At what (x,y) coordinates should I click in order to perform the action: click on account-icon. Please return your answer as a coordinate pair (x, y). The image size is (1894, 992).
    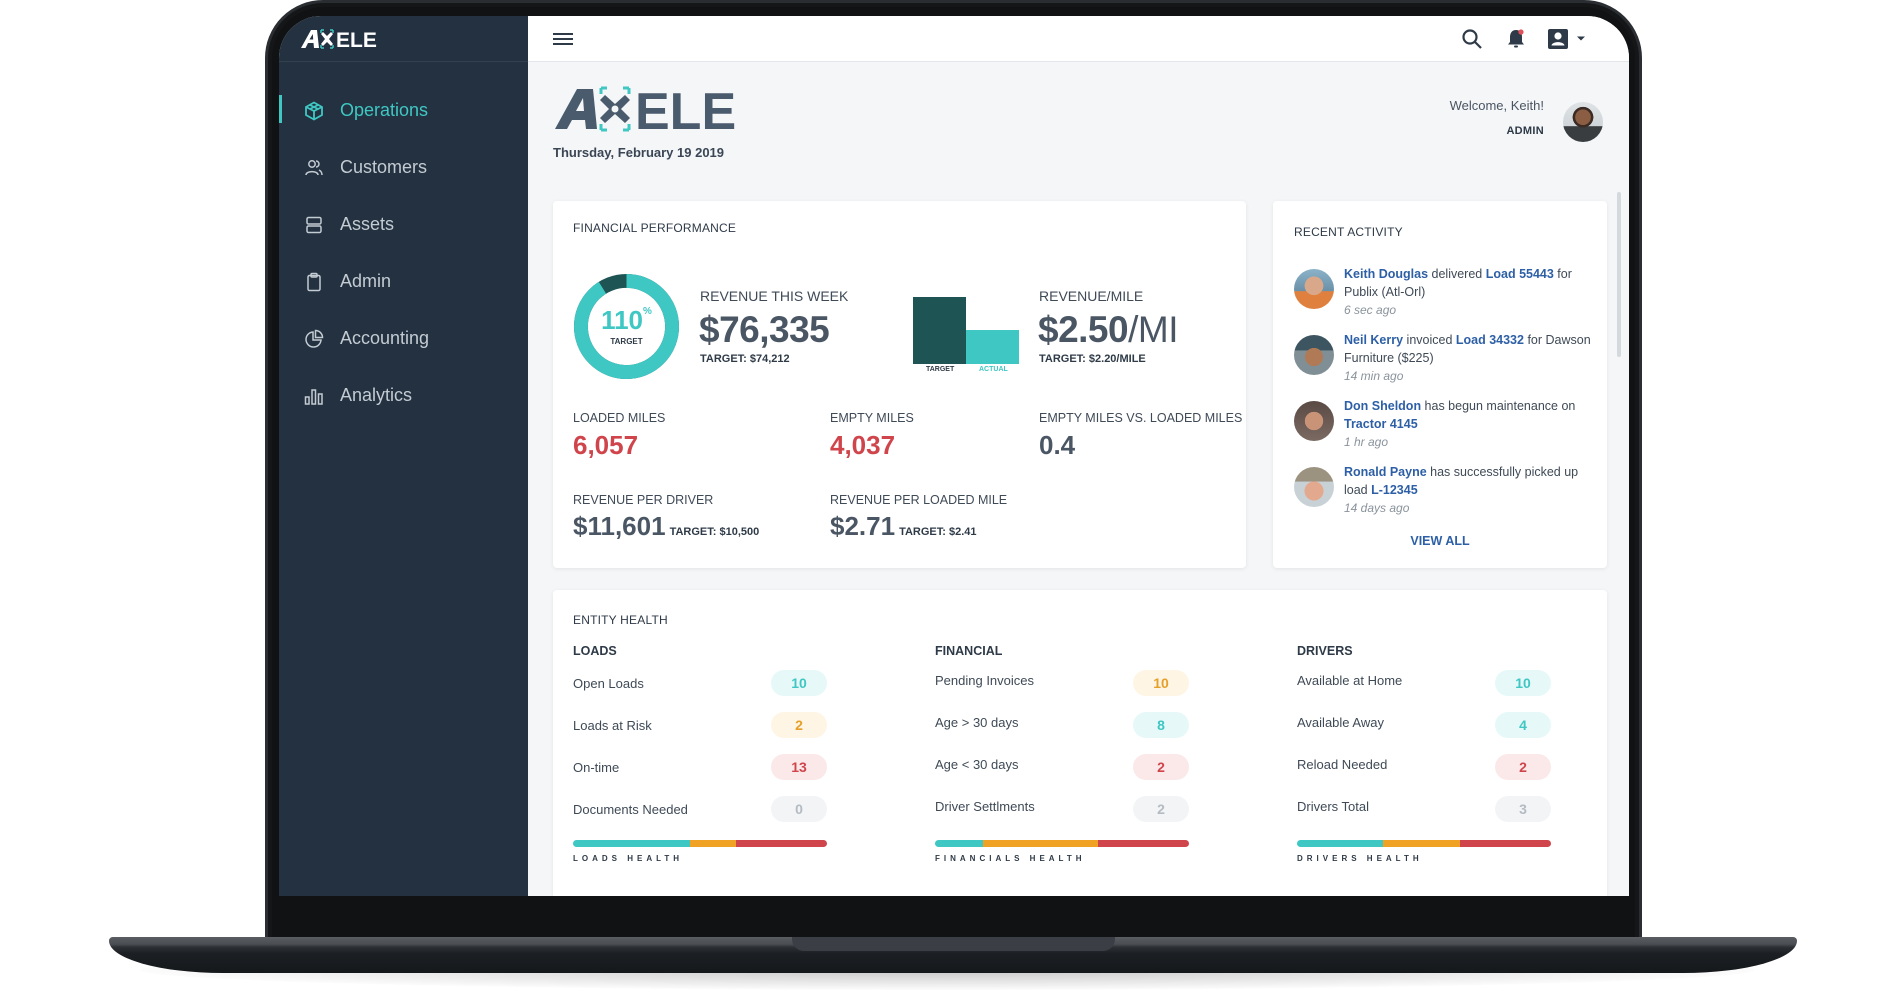
    Looking at the image, I should click on (1570, 39).